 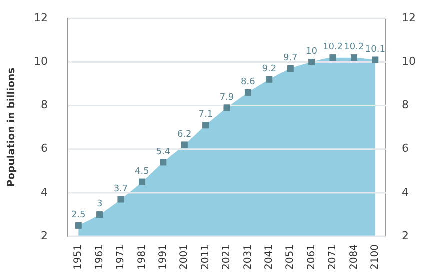 What do you see at coordinates (406, 192) in the screenshot?
I see `y2-tick-label: 4` at bounding box center [406, 192].